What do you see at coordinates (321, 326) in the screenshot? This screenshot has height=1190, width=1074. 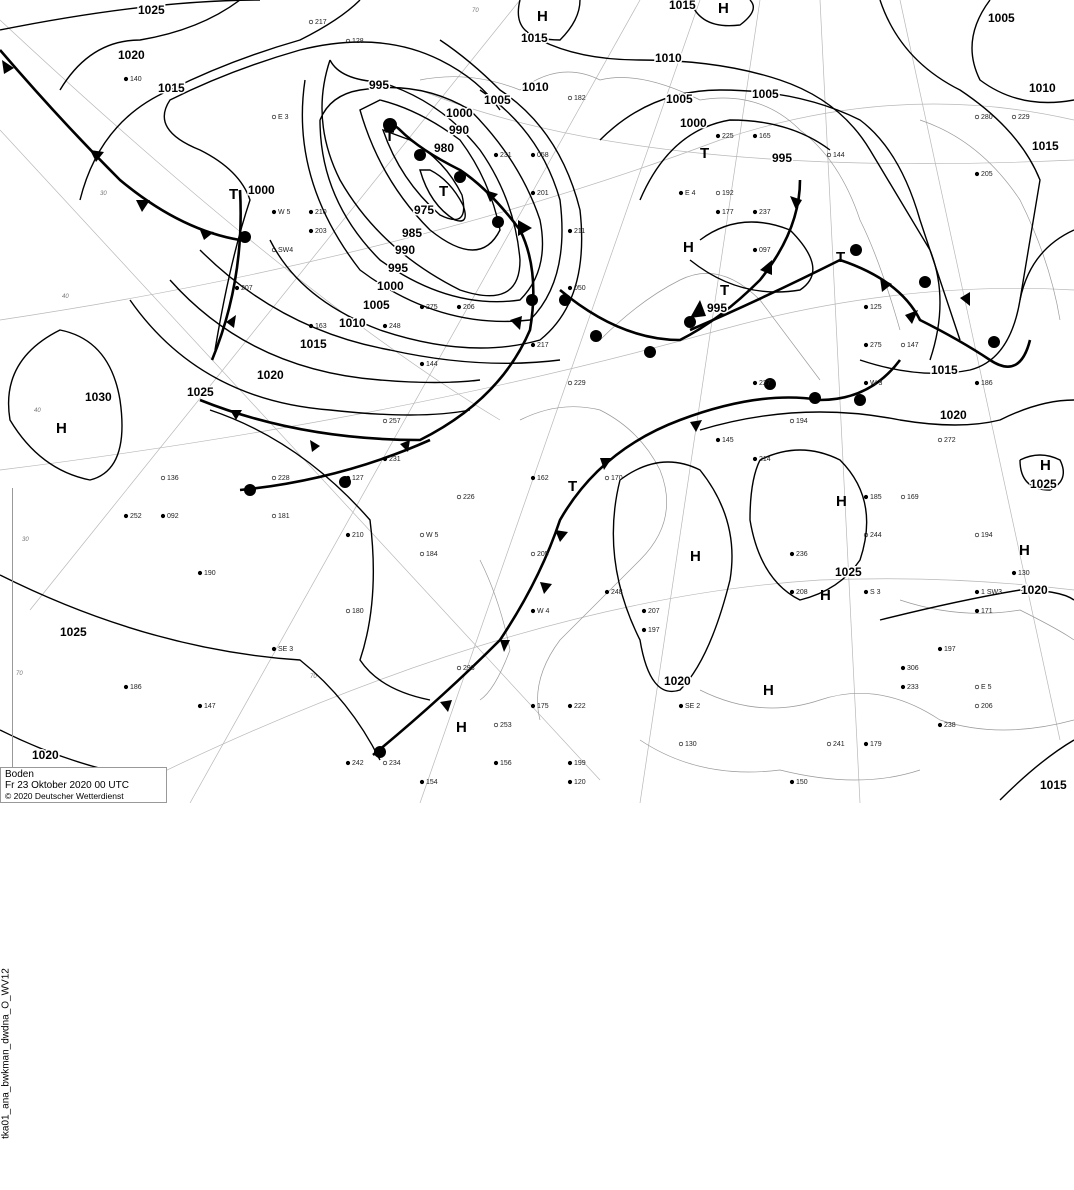 I see `station-value: 163` at bounding box center [321, 326].